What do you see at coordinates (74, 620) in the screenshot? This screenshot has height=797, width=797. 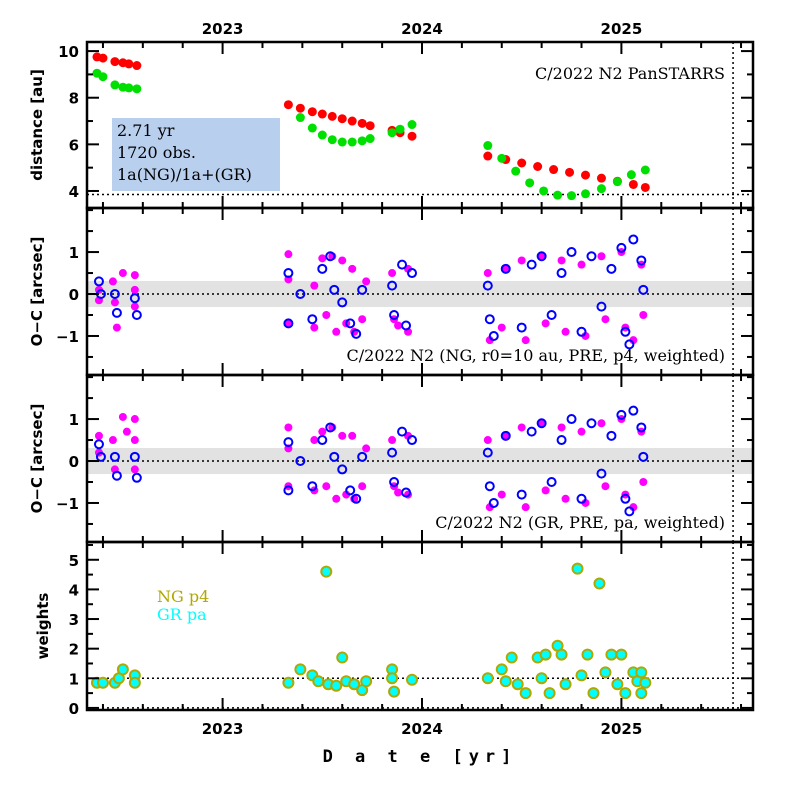 I see `y-tick-label: 3` at bounding box center [74, 620].